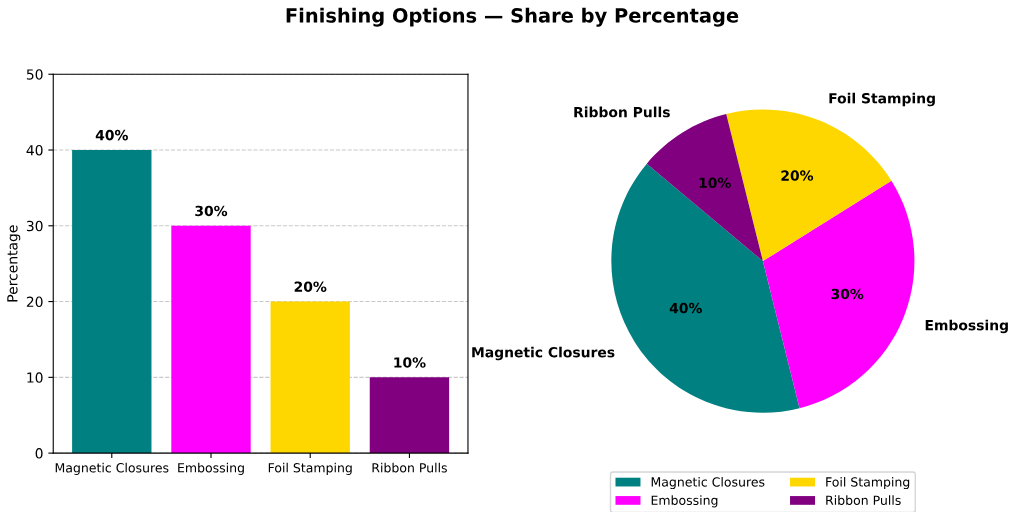  Describe the element at coordinates (863, 500) in the screenshot. I see `legend-label: Ribbon Pulls` at that location.